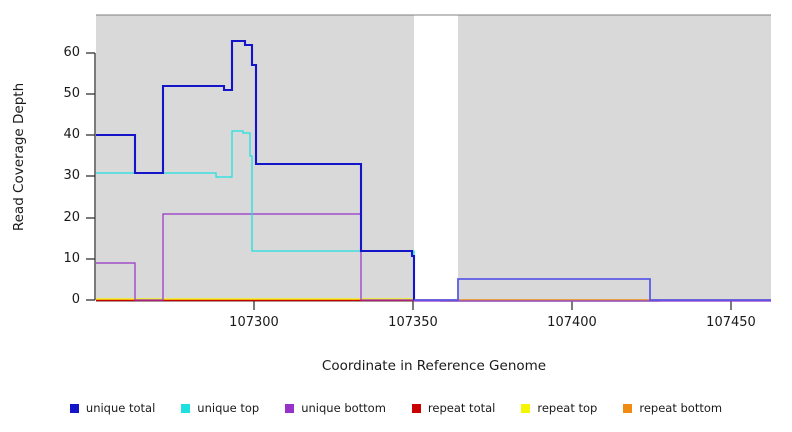 This screenshot has width=792, height=432. I want to click on legend-item-label: repeat top, so click(567, 408).